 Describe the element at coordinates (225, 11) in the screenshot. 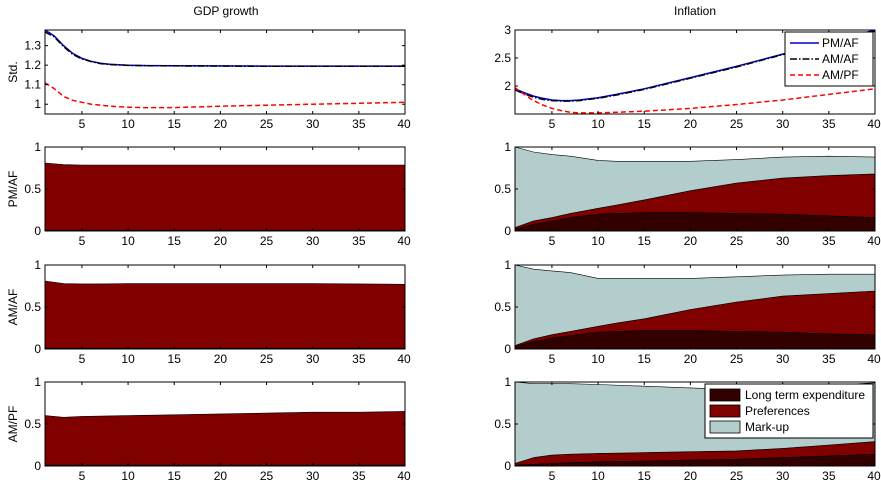

I see `left-column-title: GDP growth` at that location.